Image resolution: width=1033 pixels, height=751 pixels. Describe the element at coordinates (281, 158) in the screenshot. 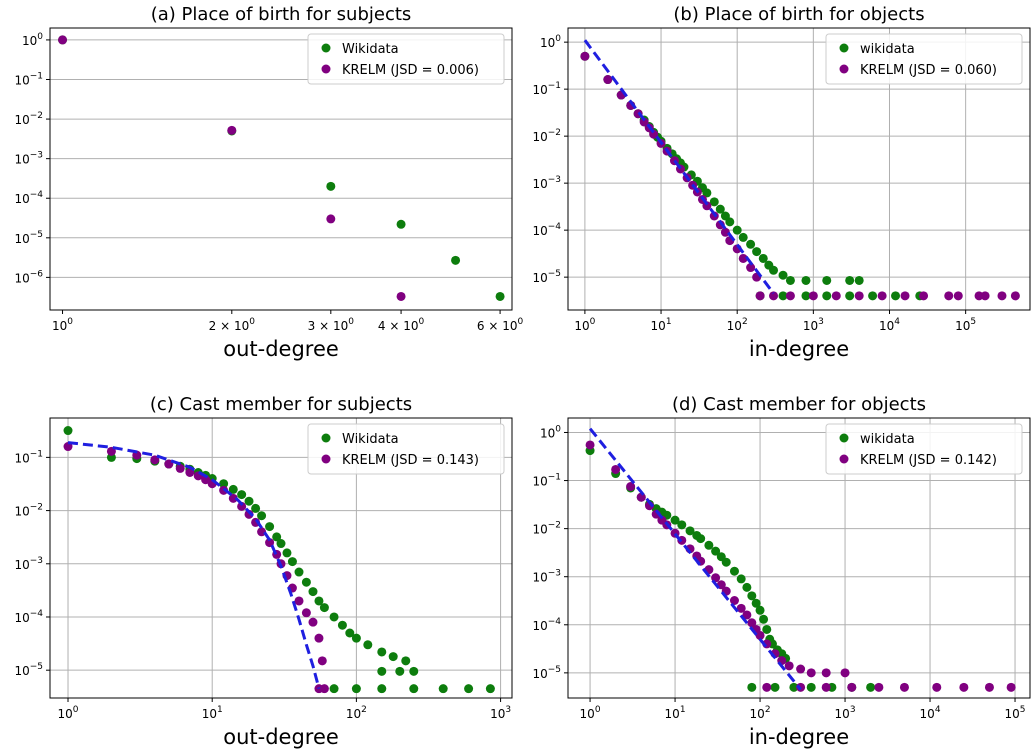

I see `grid` at that location.